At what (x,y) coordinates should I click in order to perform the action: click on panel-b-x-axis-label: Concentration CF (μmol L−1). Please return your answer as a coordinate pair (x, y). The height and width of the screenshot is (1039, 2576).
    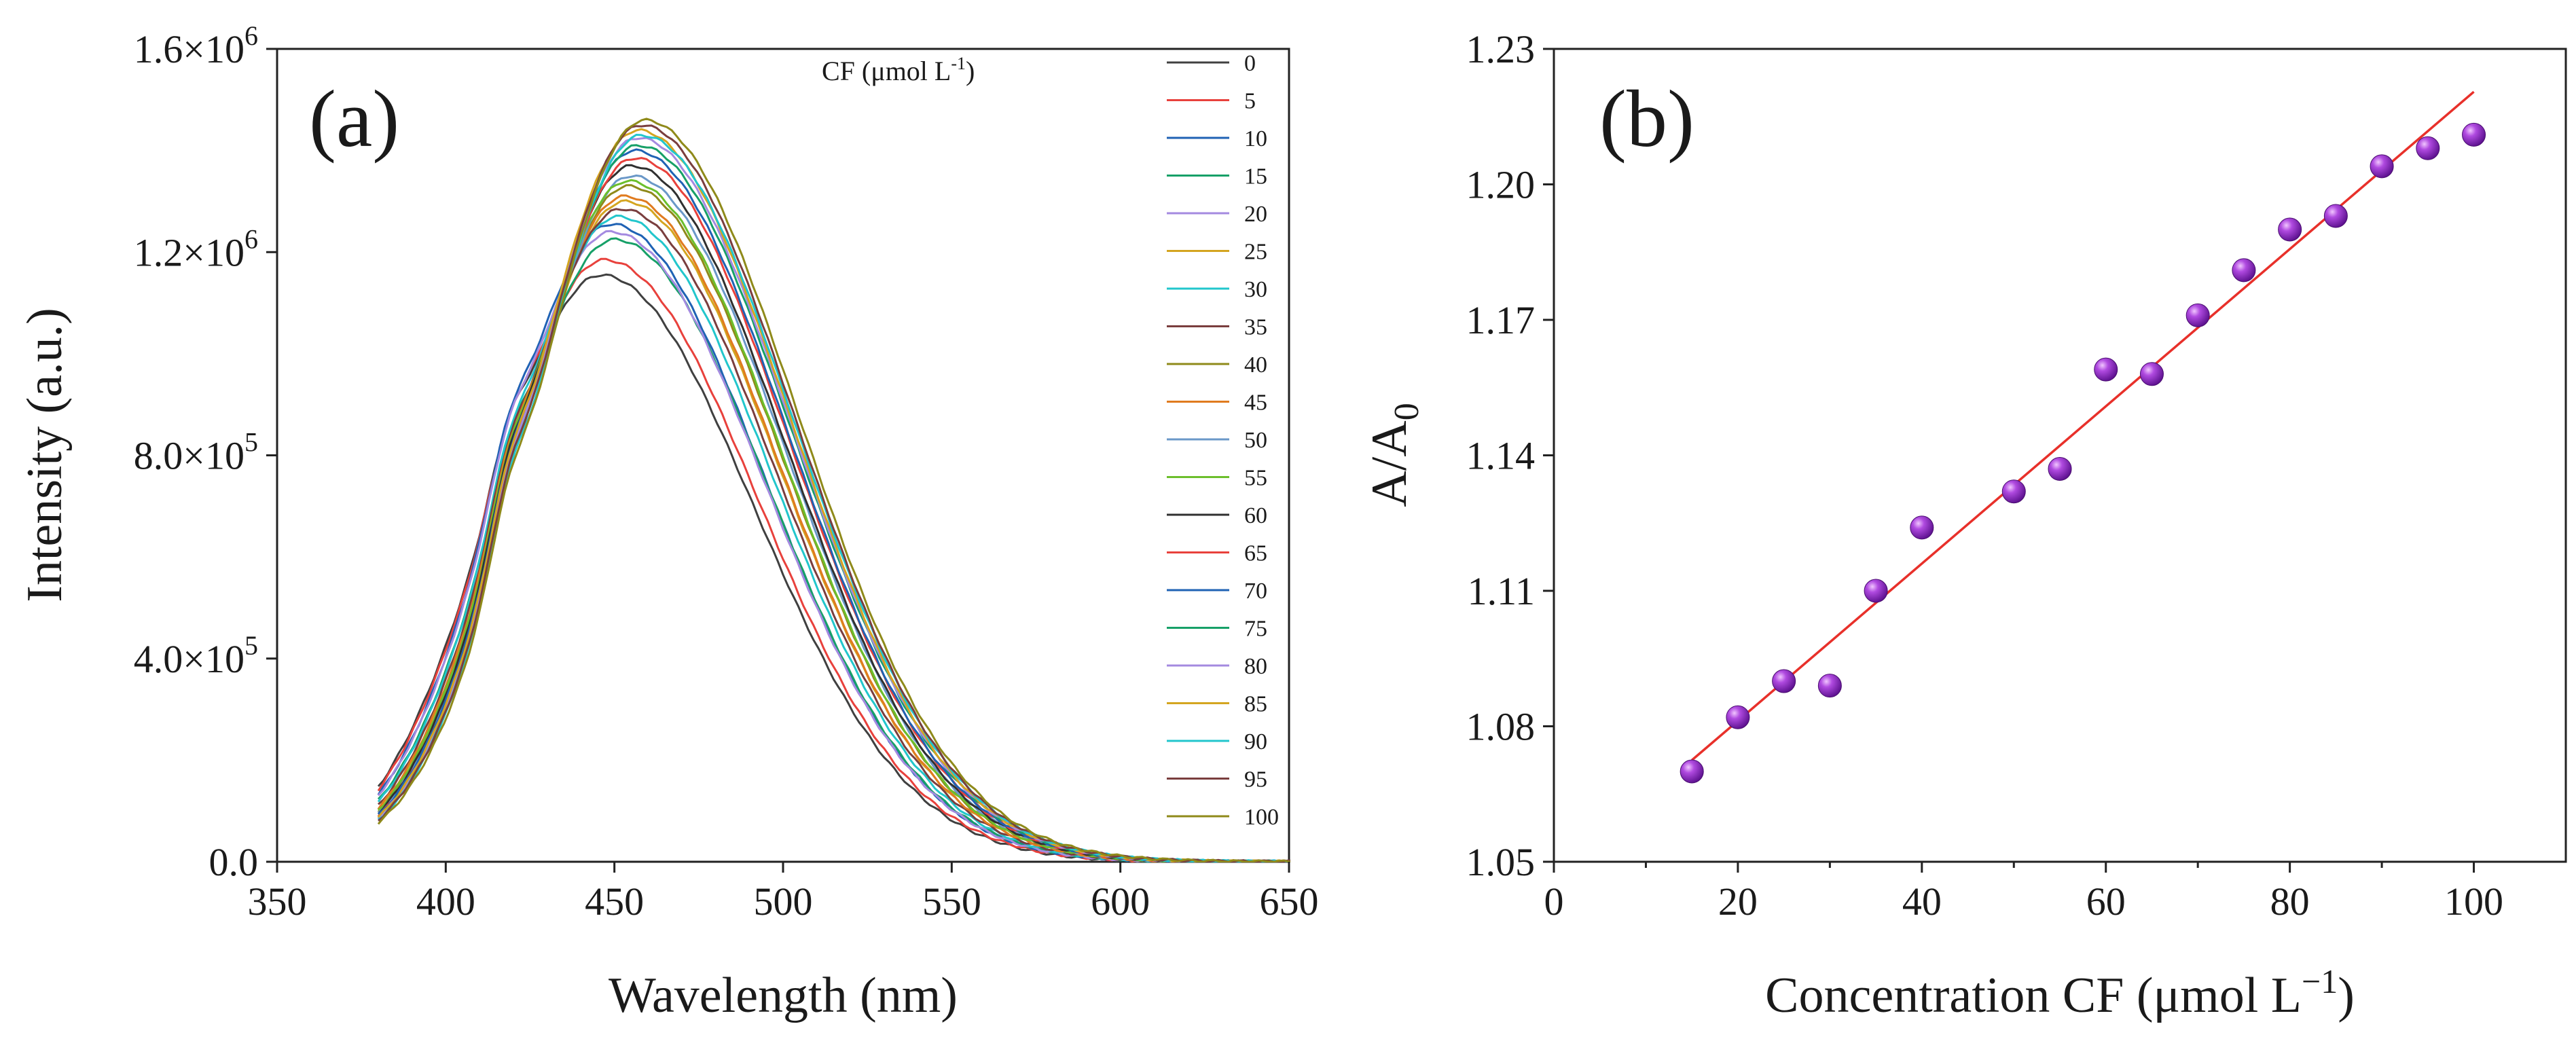
    Looking at the image, I should click on (2060, 993).